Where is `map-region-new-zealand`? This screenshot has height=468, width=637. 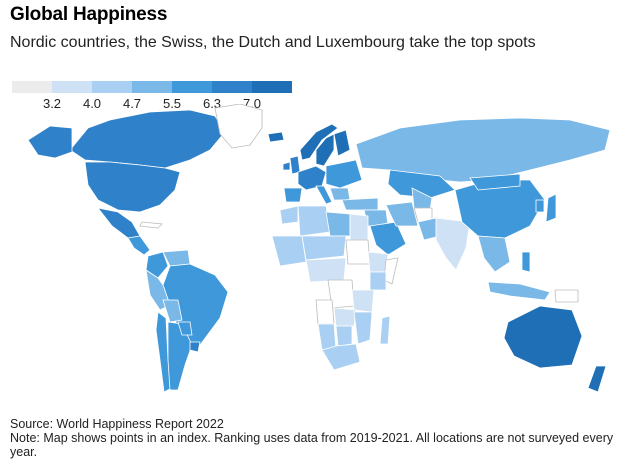 map-region-new-zealand is located at coordinates (597, 379).